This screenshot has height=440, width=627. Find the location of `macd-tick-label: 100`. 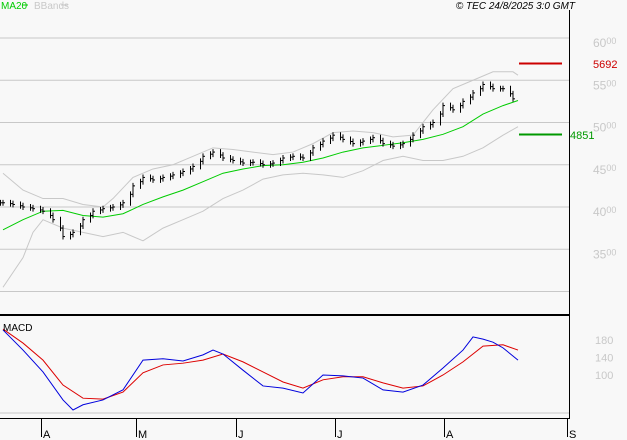

macd-tick-label: 100 is located at coordinates (604, 376).